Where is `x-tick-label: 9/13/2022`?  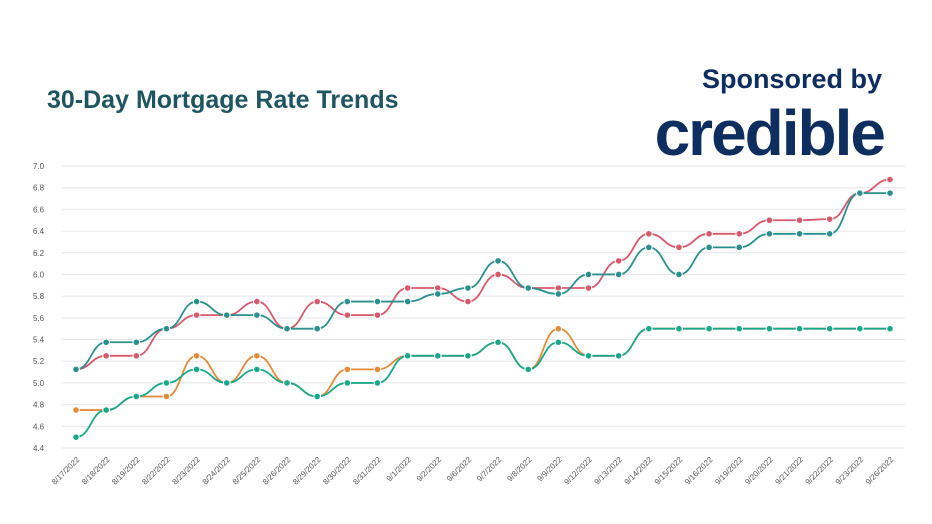
x-tick-label: 9/13/2022 is located at coordinates (609, 471).